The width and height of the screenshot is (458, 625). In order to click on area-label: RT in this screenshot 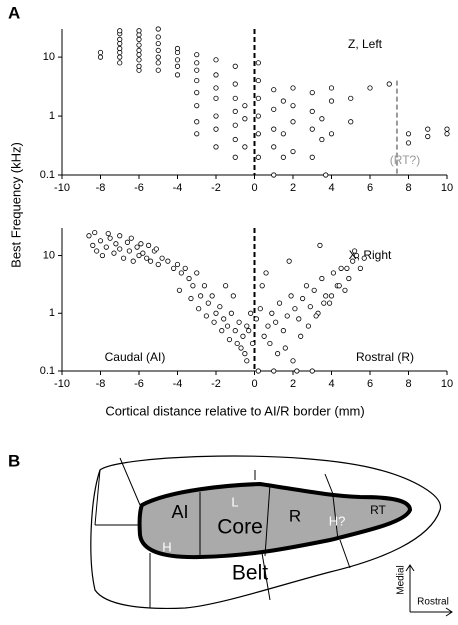, I will do `click(378, 510)`.